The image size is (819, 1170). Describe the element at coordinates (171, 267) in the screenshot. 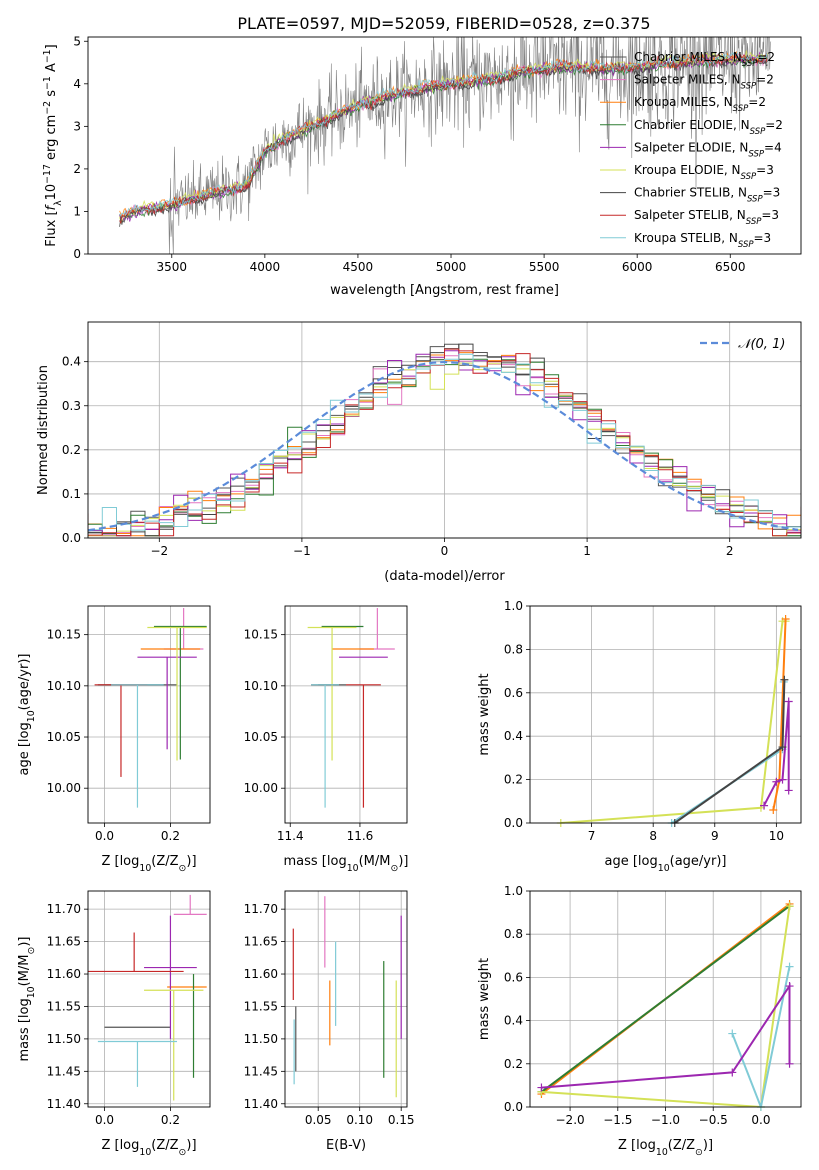

I see `x-tick-label: 3500` at that location.